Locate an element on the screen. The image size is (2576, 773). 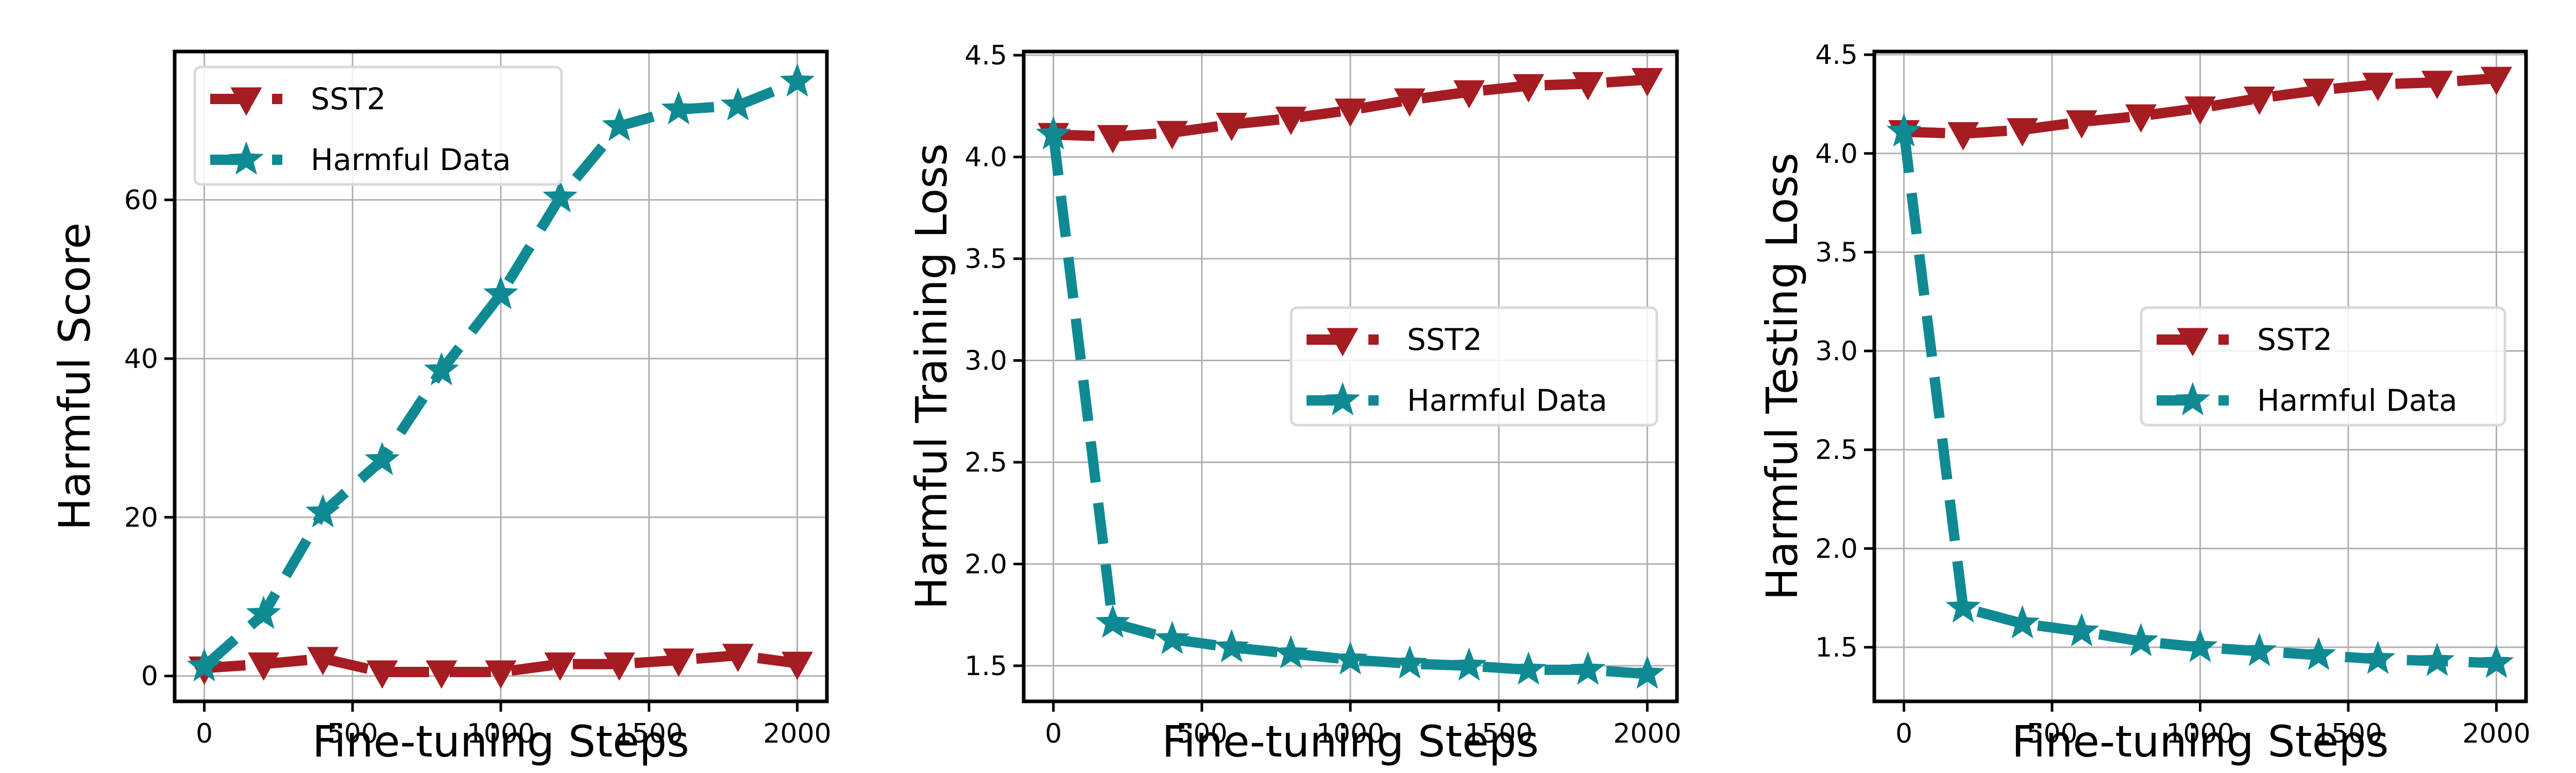
y-tick-label: 40 is located at coordinates (141, 359).